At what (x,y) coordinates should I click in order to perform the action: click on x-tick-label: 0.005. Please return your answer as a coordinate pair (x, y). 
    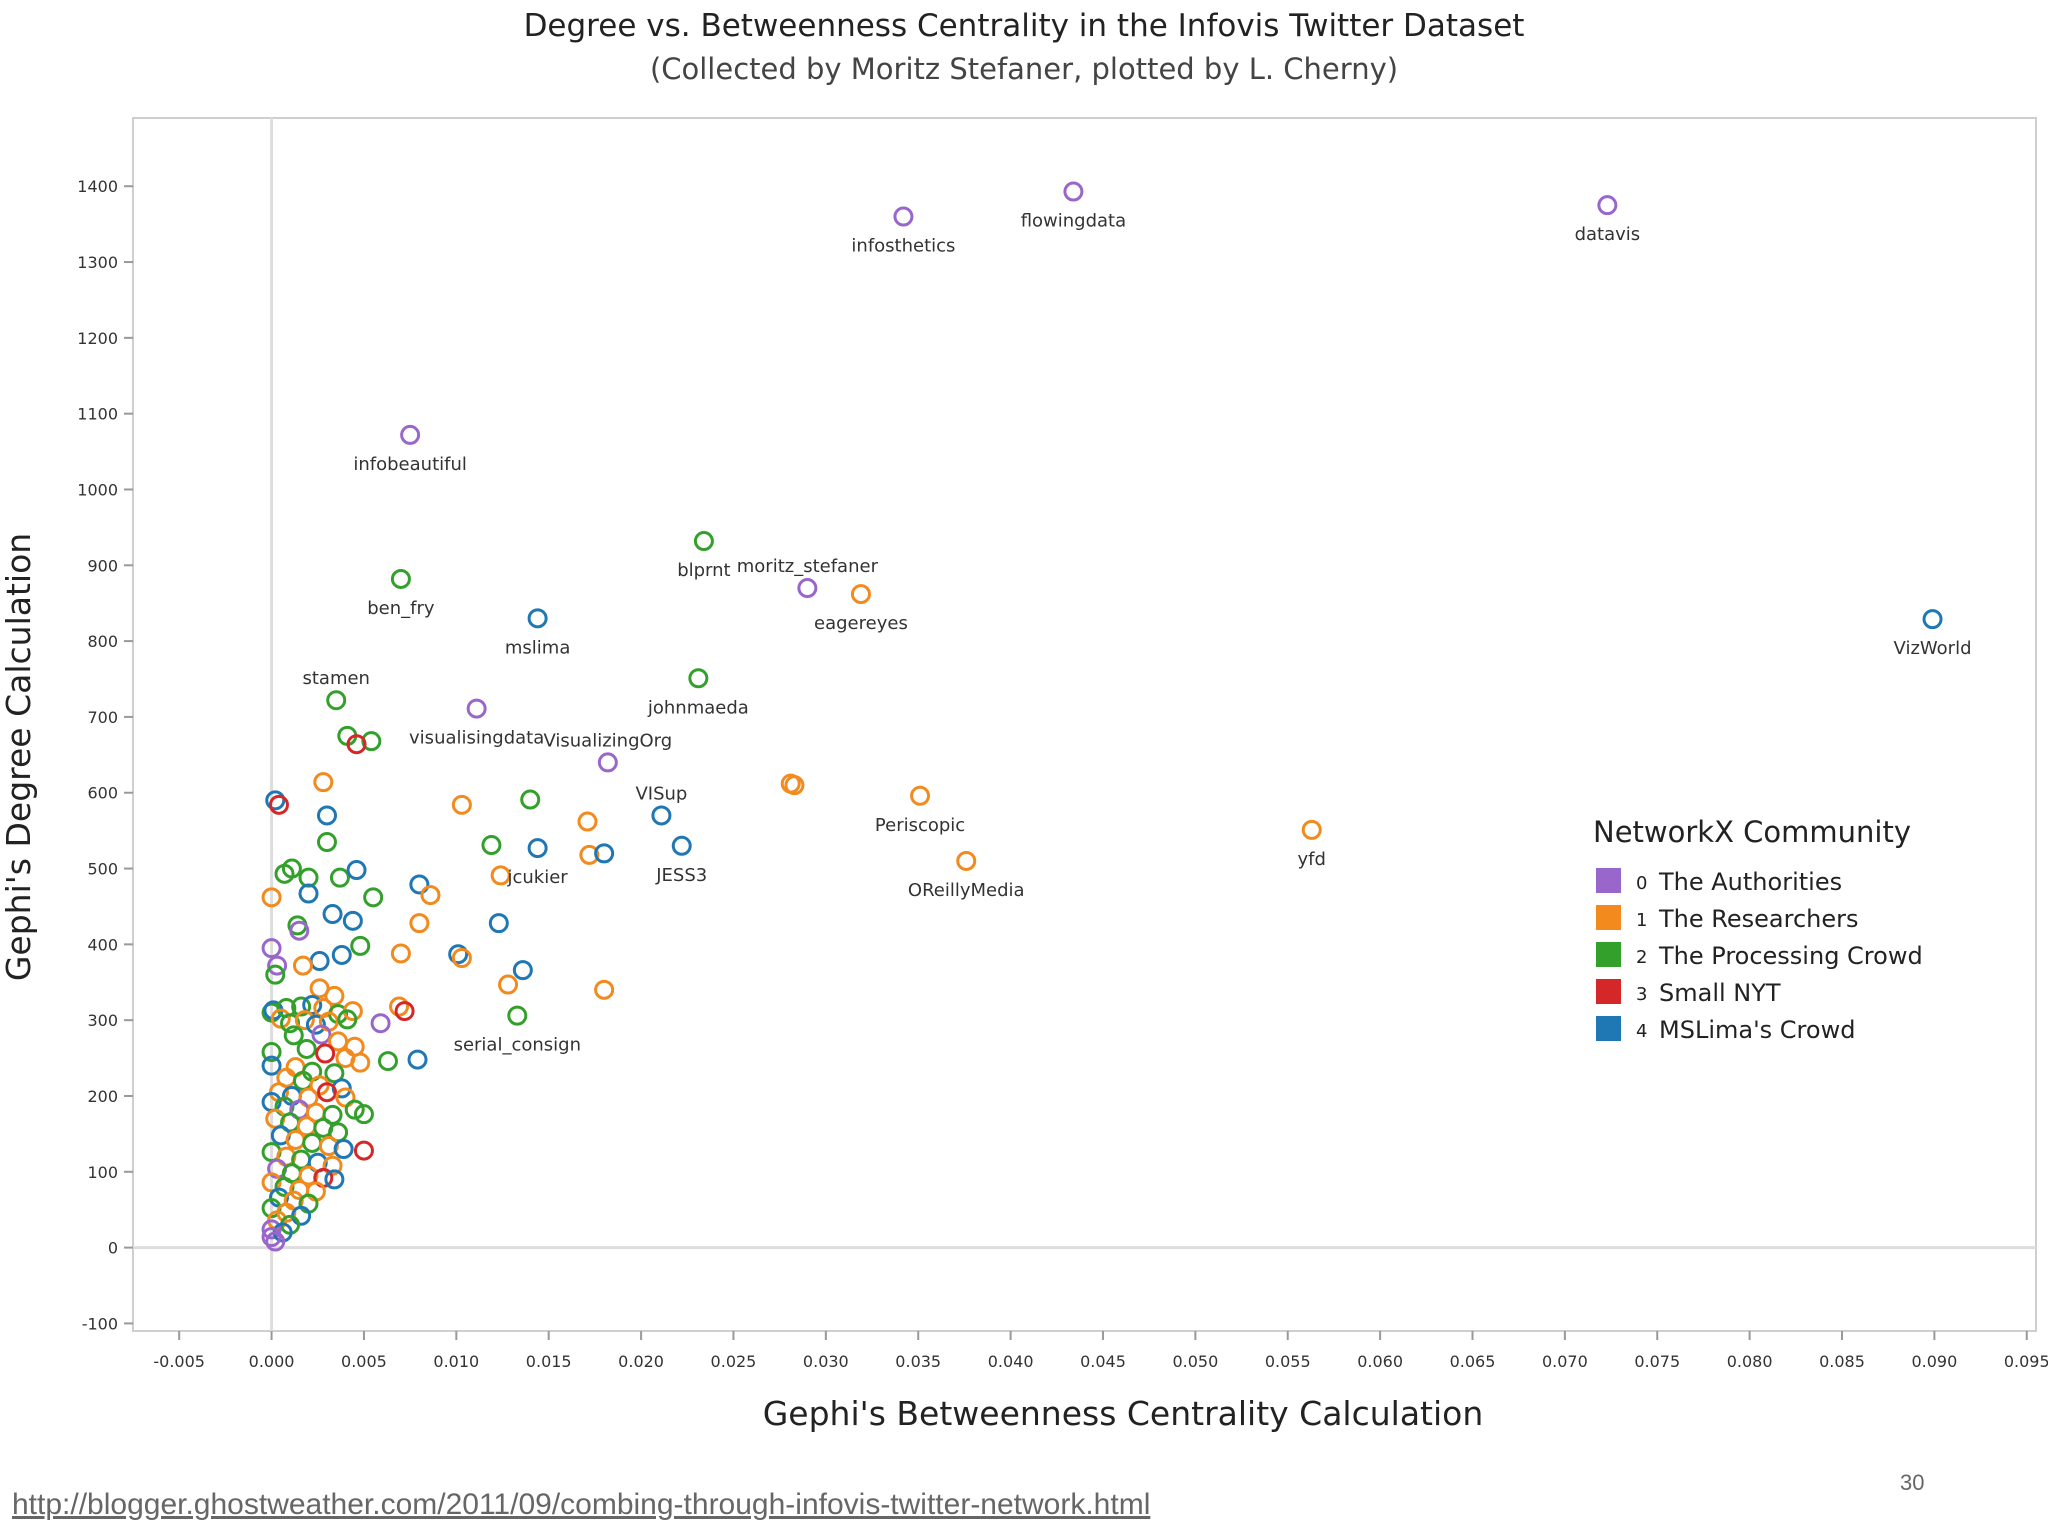
    Looking at the image, I should click on (364, 1361).